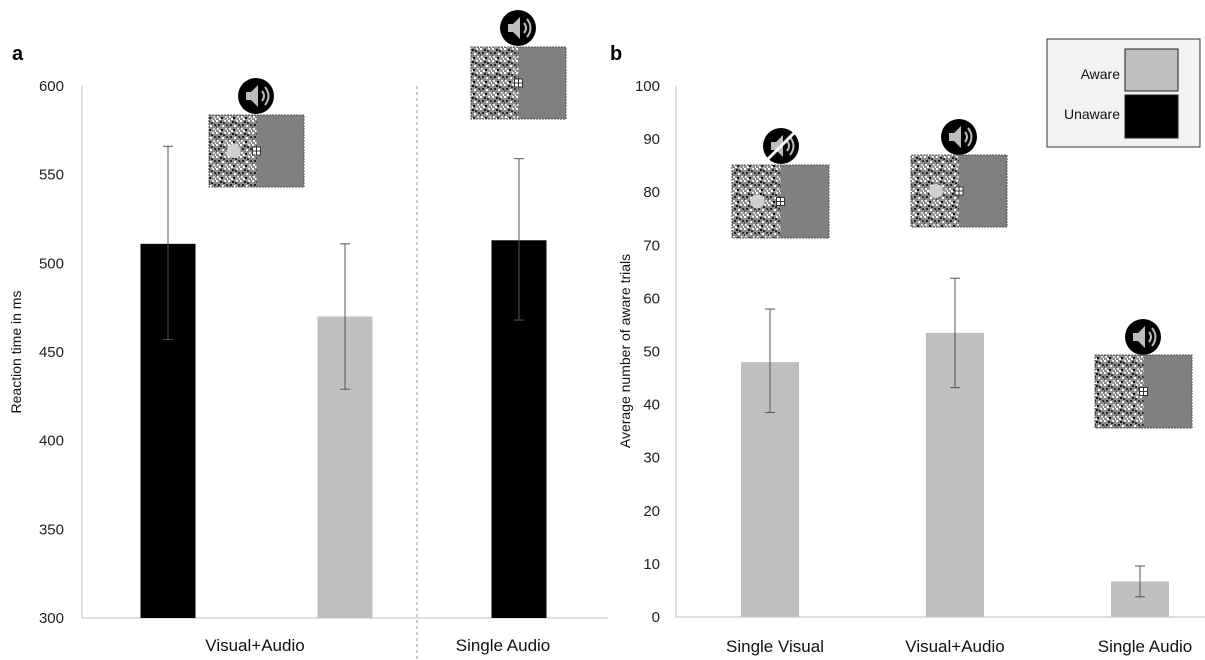 The height and width of the screenshot is (660, 1205). Describe the element at coordinates (1092, 114) in the screenshot. I see `legend-label-unaware: Unaware` at that location.